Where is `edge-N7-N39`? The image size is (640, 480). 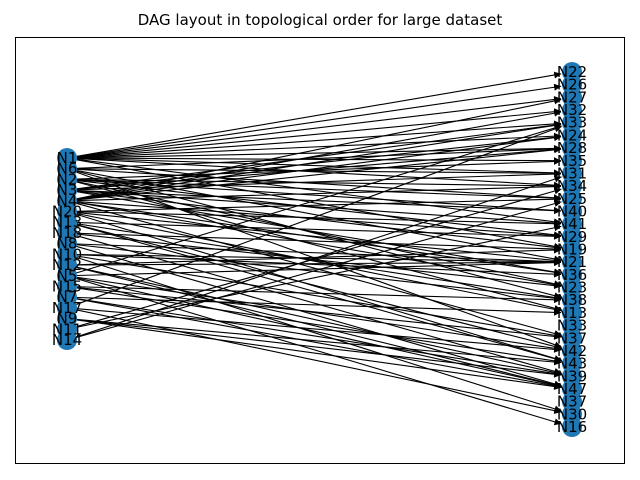 edge-N7-N39 is located at coordinates (319, 337).